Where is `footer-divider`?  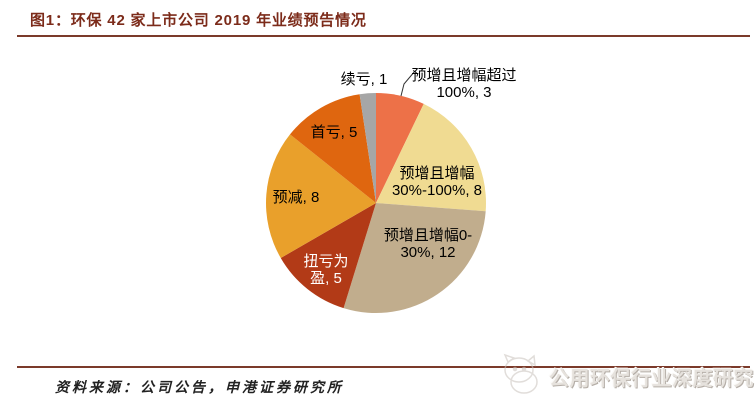
footer-divider is located at coordinates (383, 367).